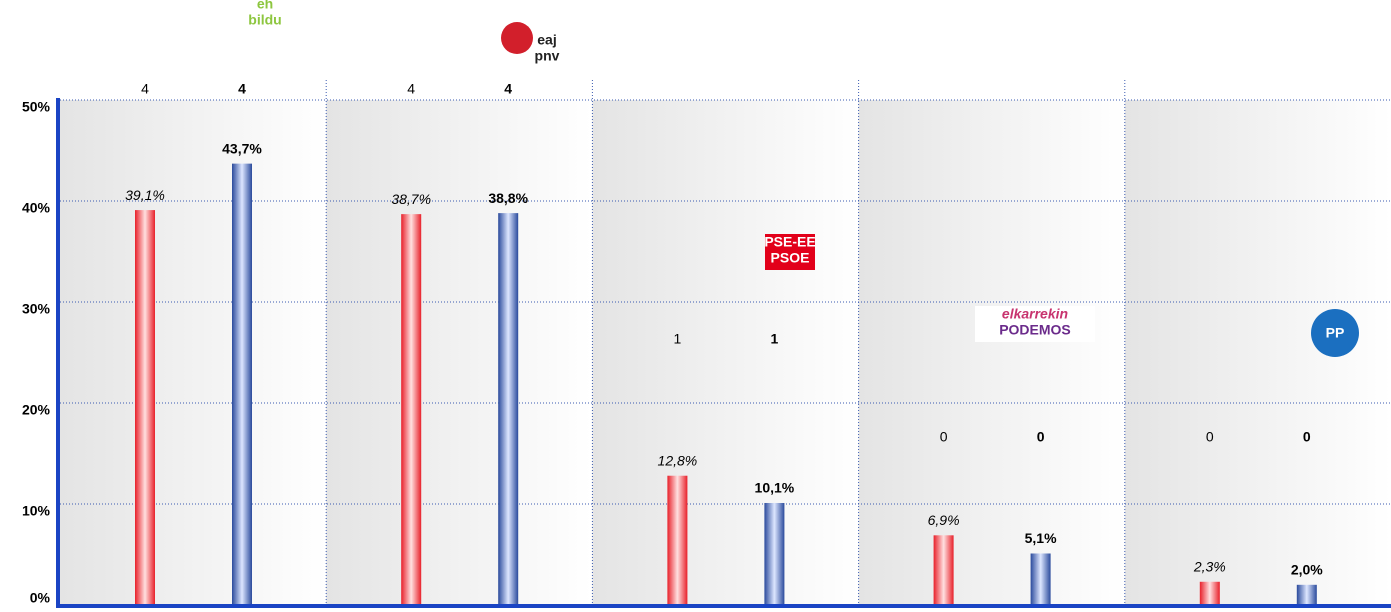  Describe the element at coordinates (790, 258) in the screenshot. I see `logo-text: PSOE` at that location.